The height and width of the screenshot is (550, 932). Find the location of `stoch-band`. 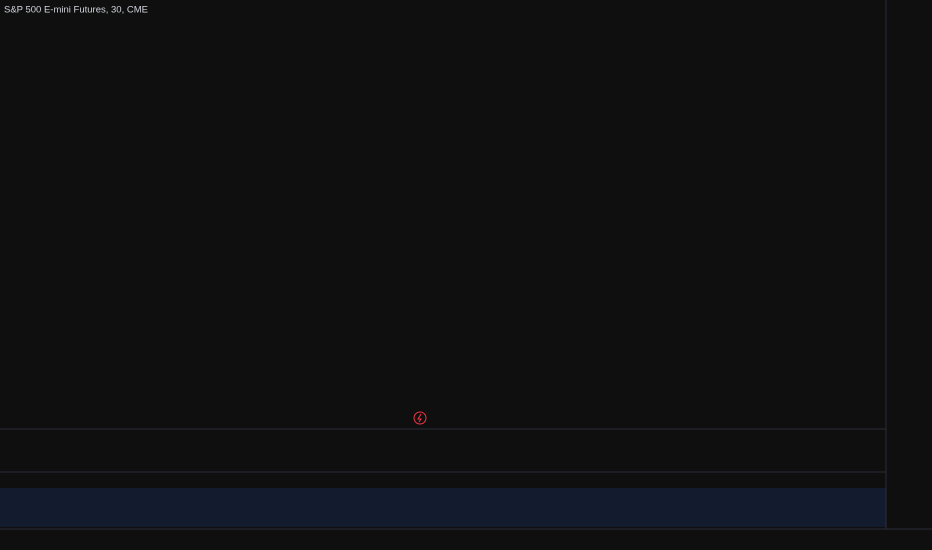

stoch-band is located at coordinates (443, 507).